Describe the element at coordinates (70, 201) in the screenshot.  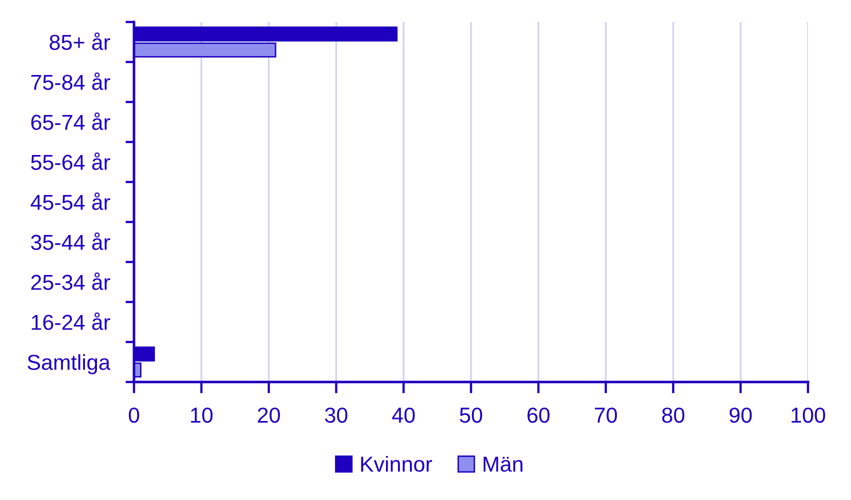
I see `y-tick-label: 45-54 år` at that location.